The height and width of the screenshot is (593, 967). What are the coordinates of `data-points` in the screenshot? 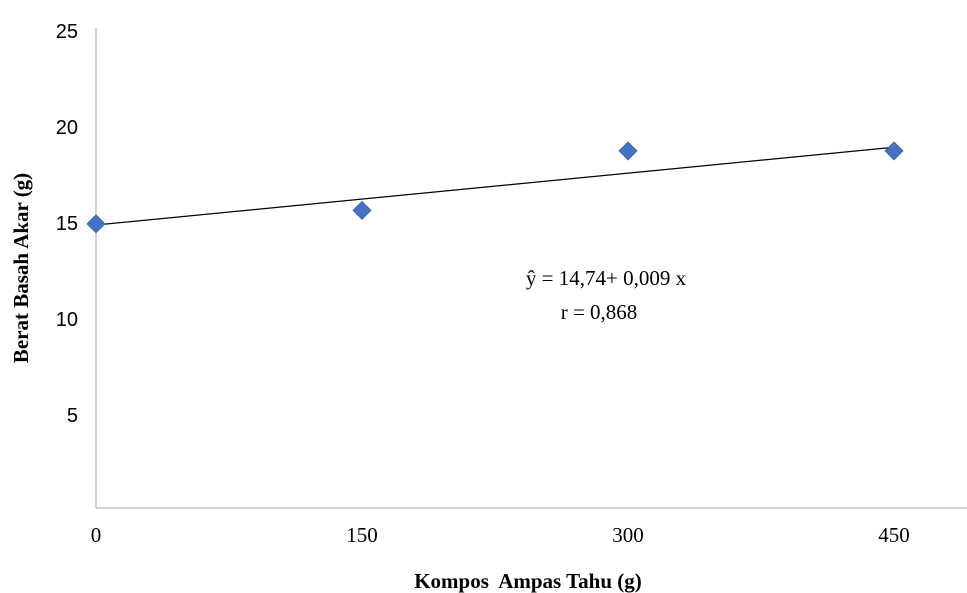 It's located at (495, 187).